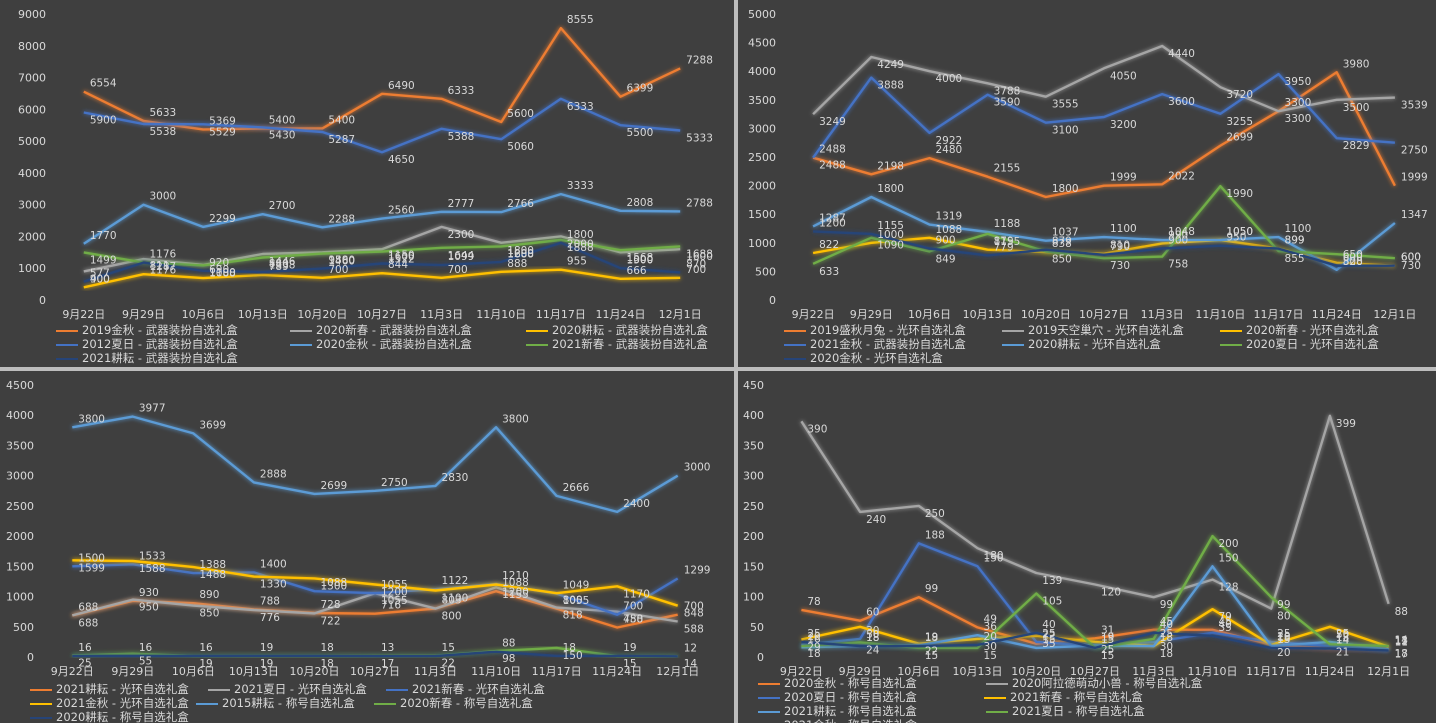  Describe the element at coordinates (405, 344) in the screenshot. I see `legend-item: 2020金秋 - 武器装扮自选礼盒` at that location.